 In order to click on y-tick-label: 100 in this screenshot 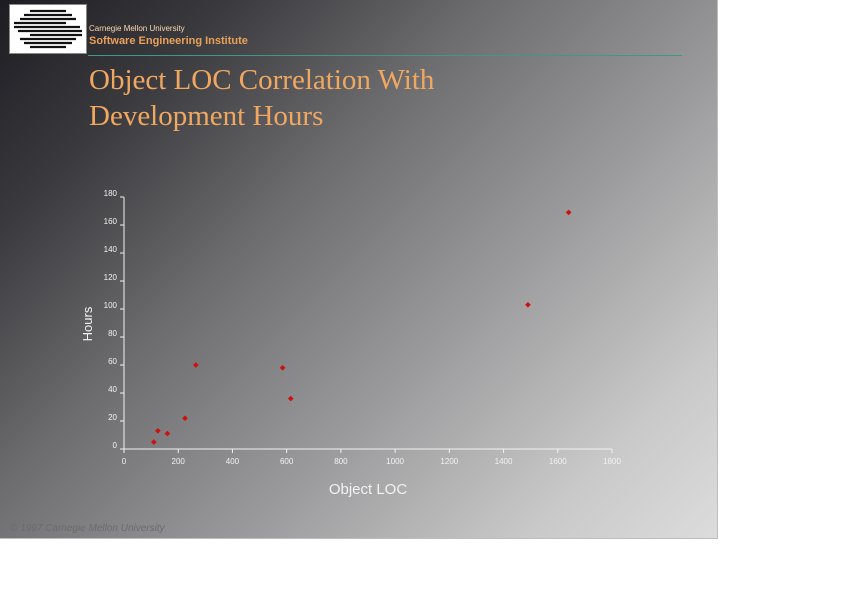, I will do `click(111, 305)`.